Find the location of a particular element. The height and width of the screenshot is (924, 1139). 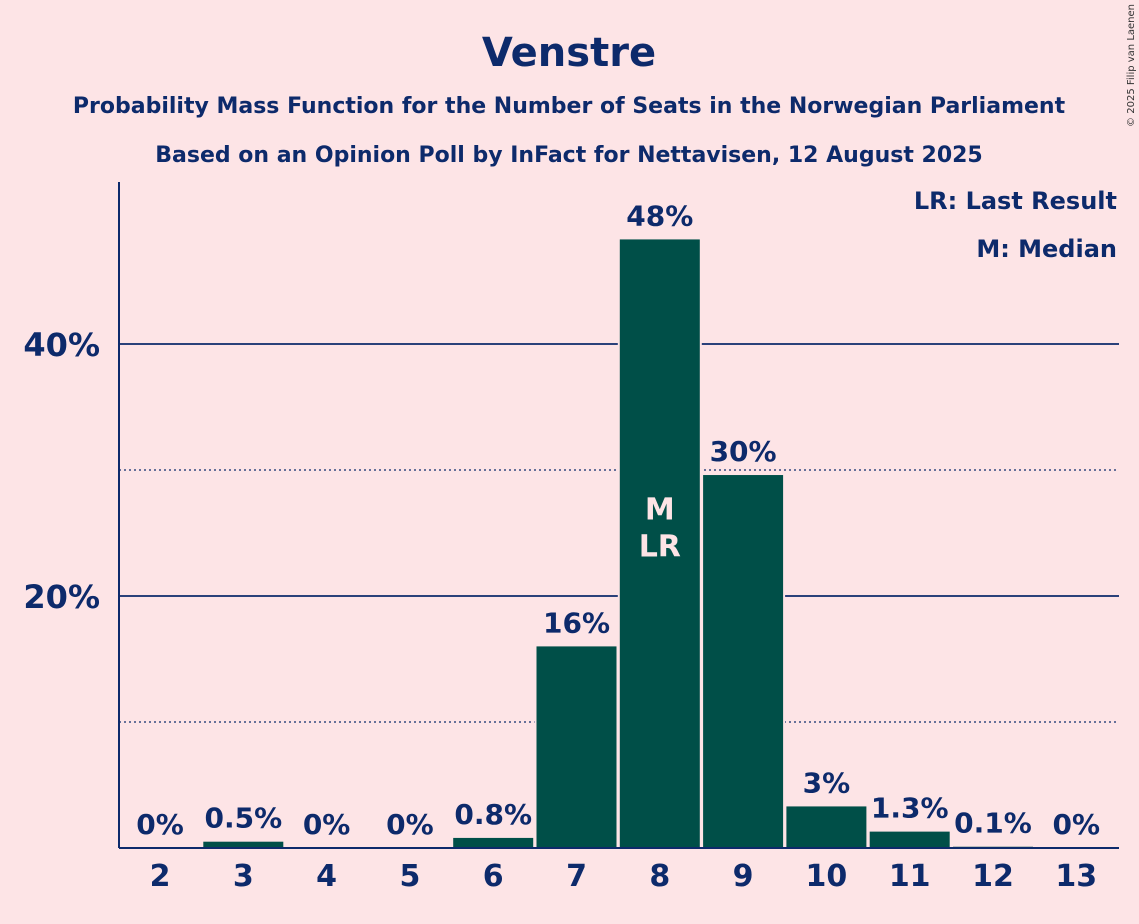

bar-annotation: M is located at coordinates (660, 510).